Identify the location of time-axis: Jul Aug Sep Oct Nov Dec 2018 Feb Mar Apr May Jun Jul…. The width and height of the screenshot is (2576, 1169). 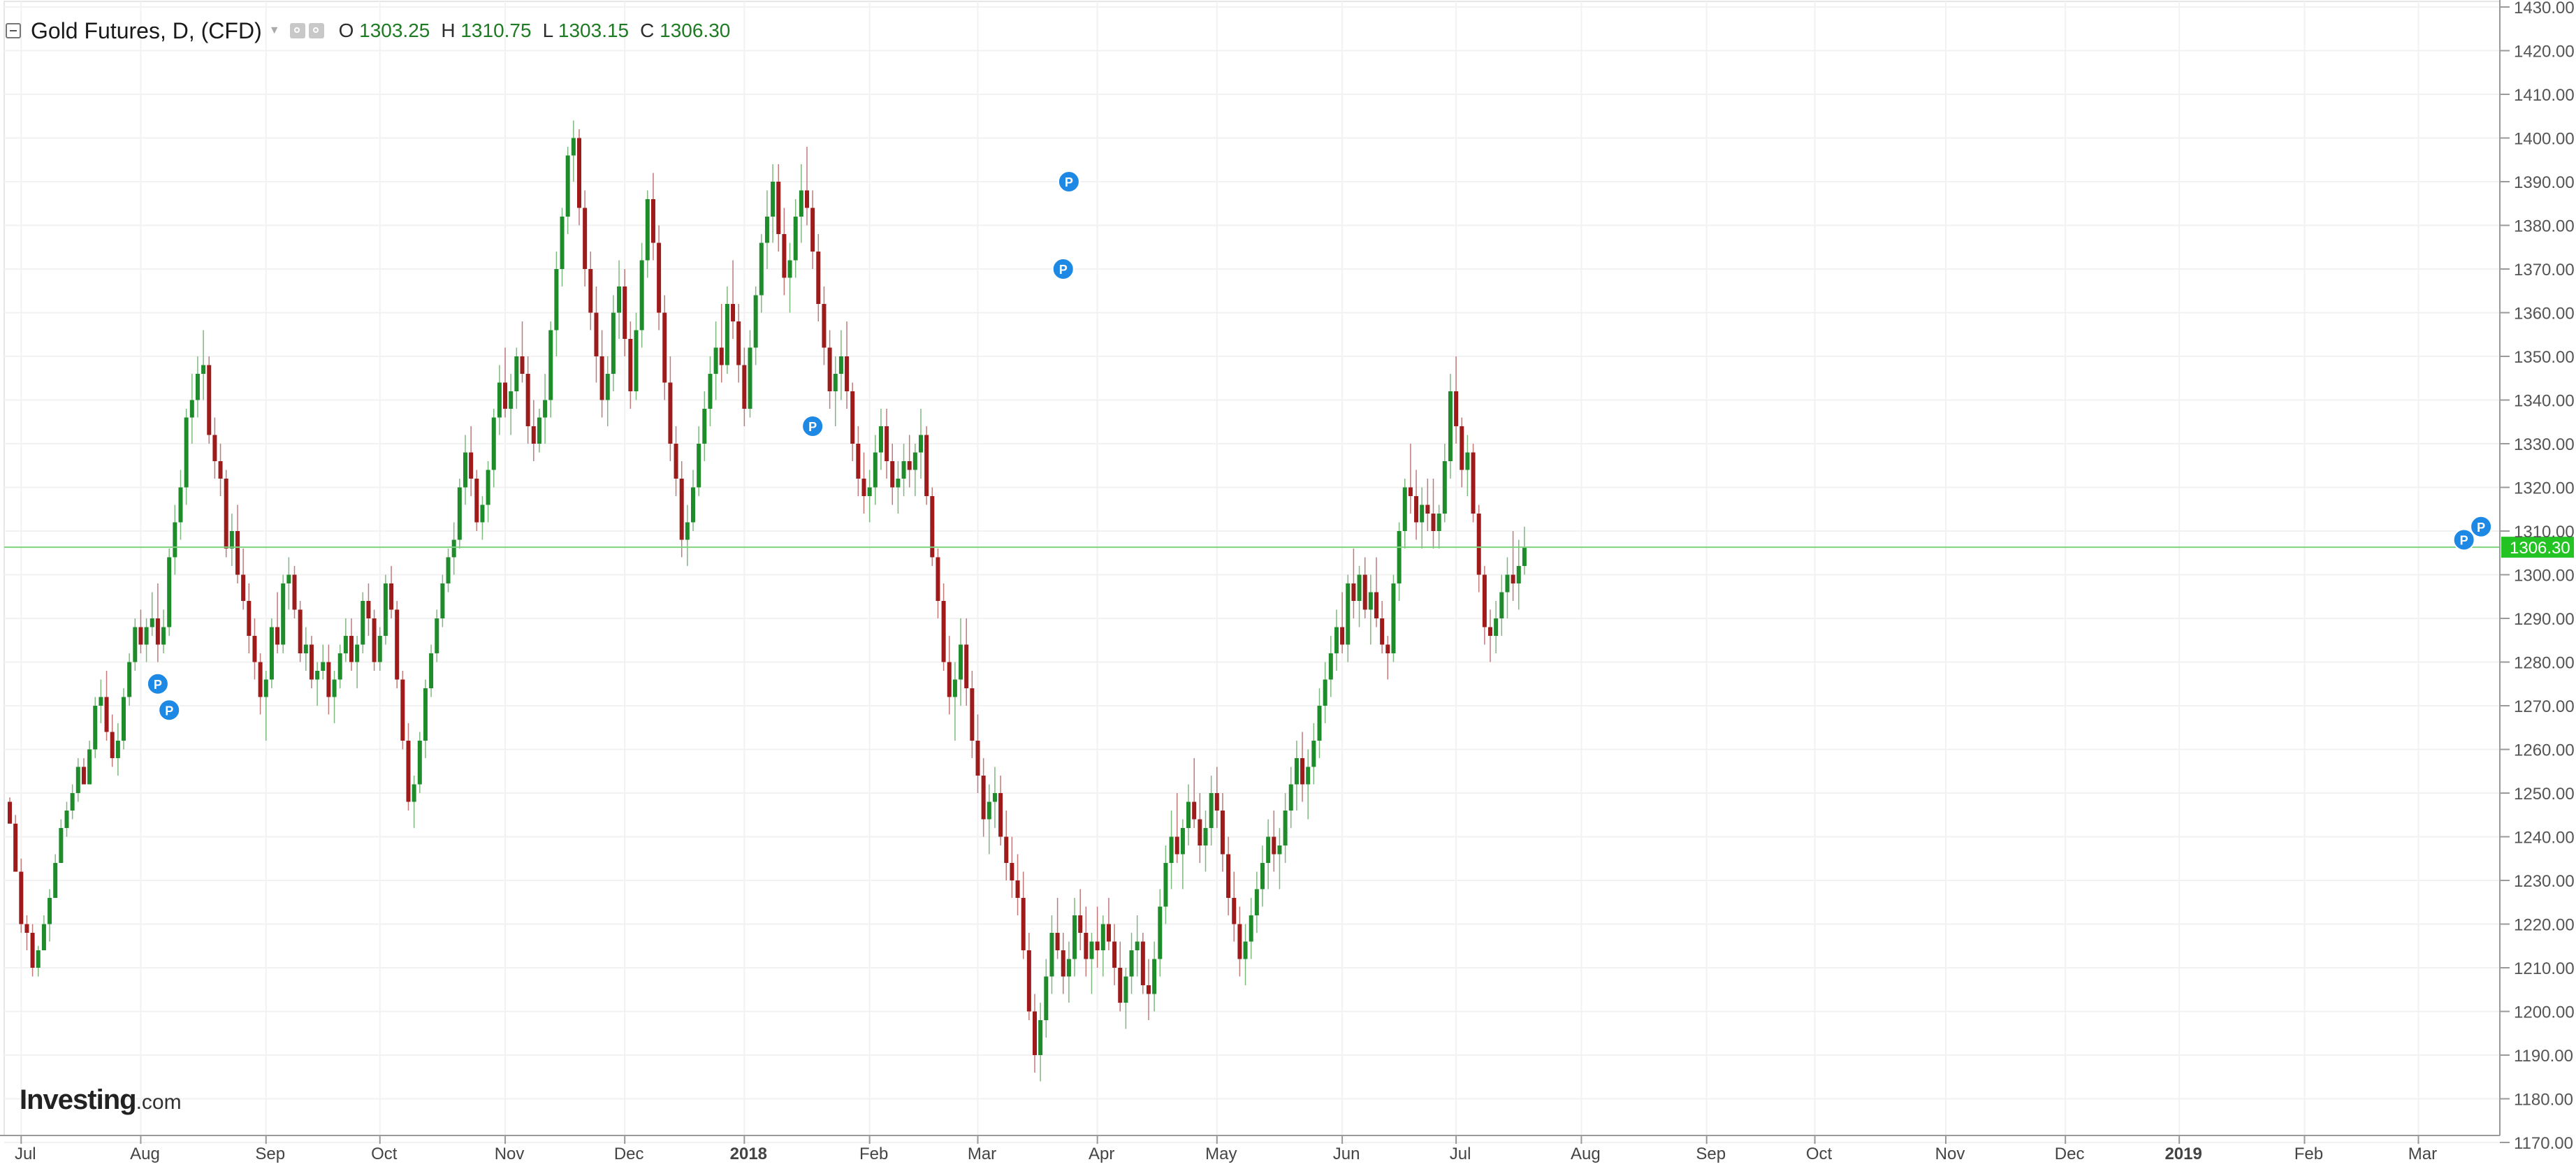
(1250, 1149).